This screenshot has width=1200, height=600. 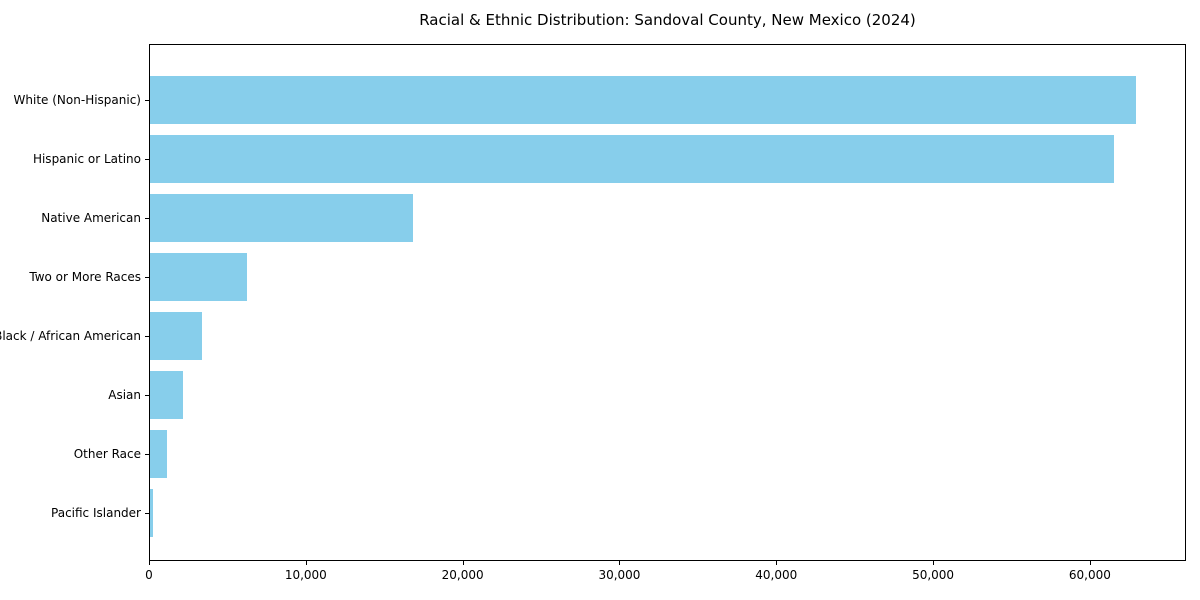 What do you see at coordinates (96, 512) in the screenshot?
I see `y-tick-label: Pacific Islander` at bounding box center [96, 512].